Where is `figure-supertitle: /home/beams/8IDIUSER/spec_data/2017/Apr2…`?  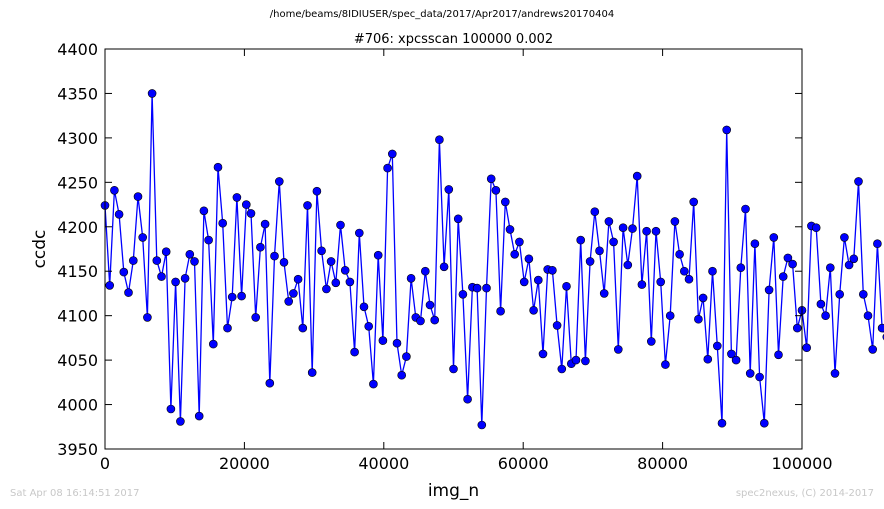 figure-supertitle: /home/beams/8IDIUSER/spec_data/2017/Apr2… is located at coordinates (442, 14).